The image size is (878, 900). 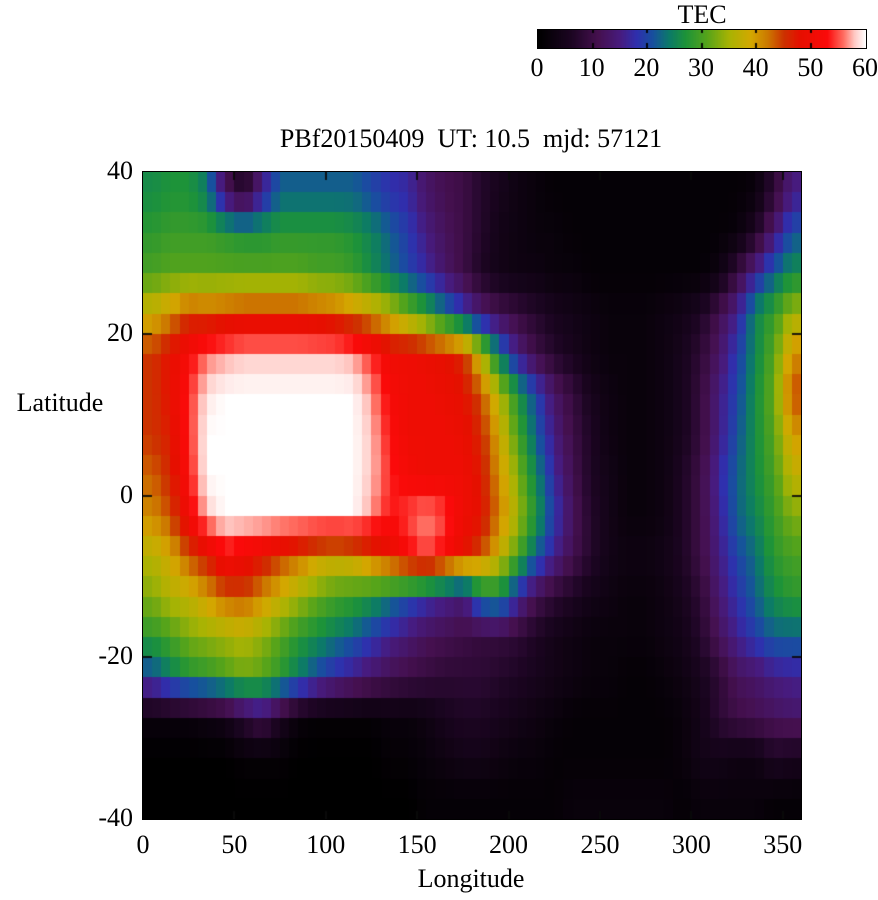 I want to click on colorbar-gradient, so click(x=702, y=39).